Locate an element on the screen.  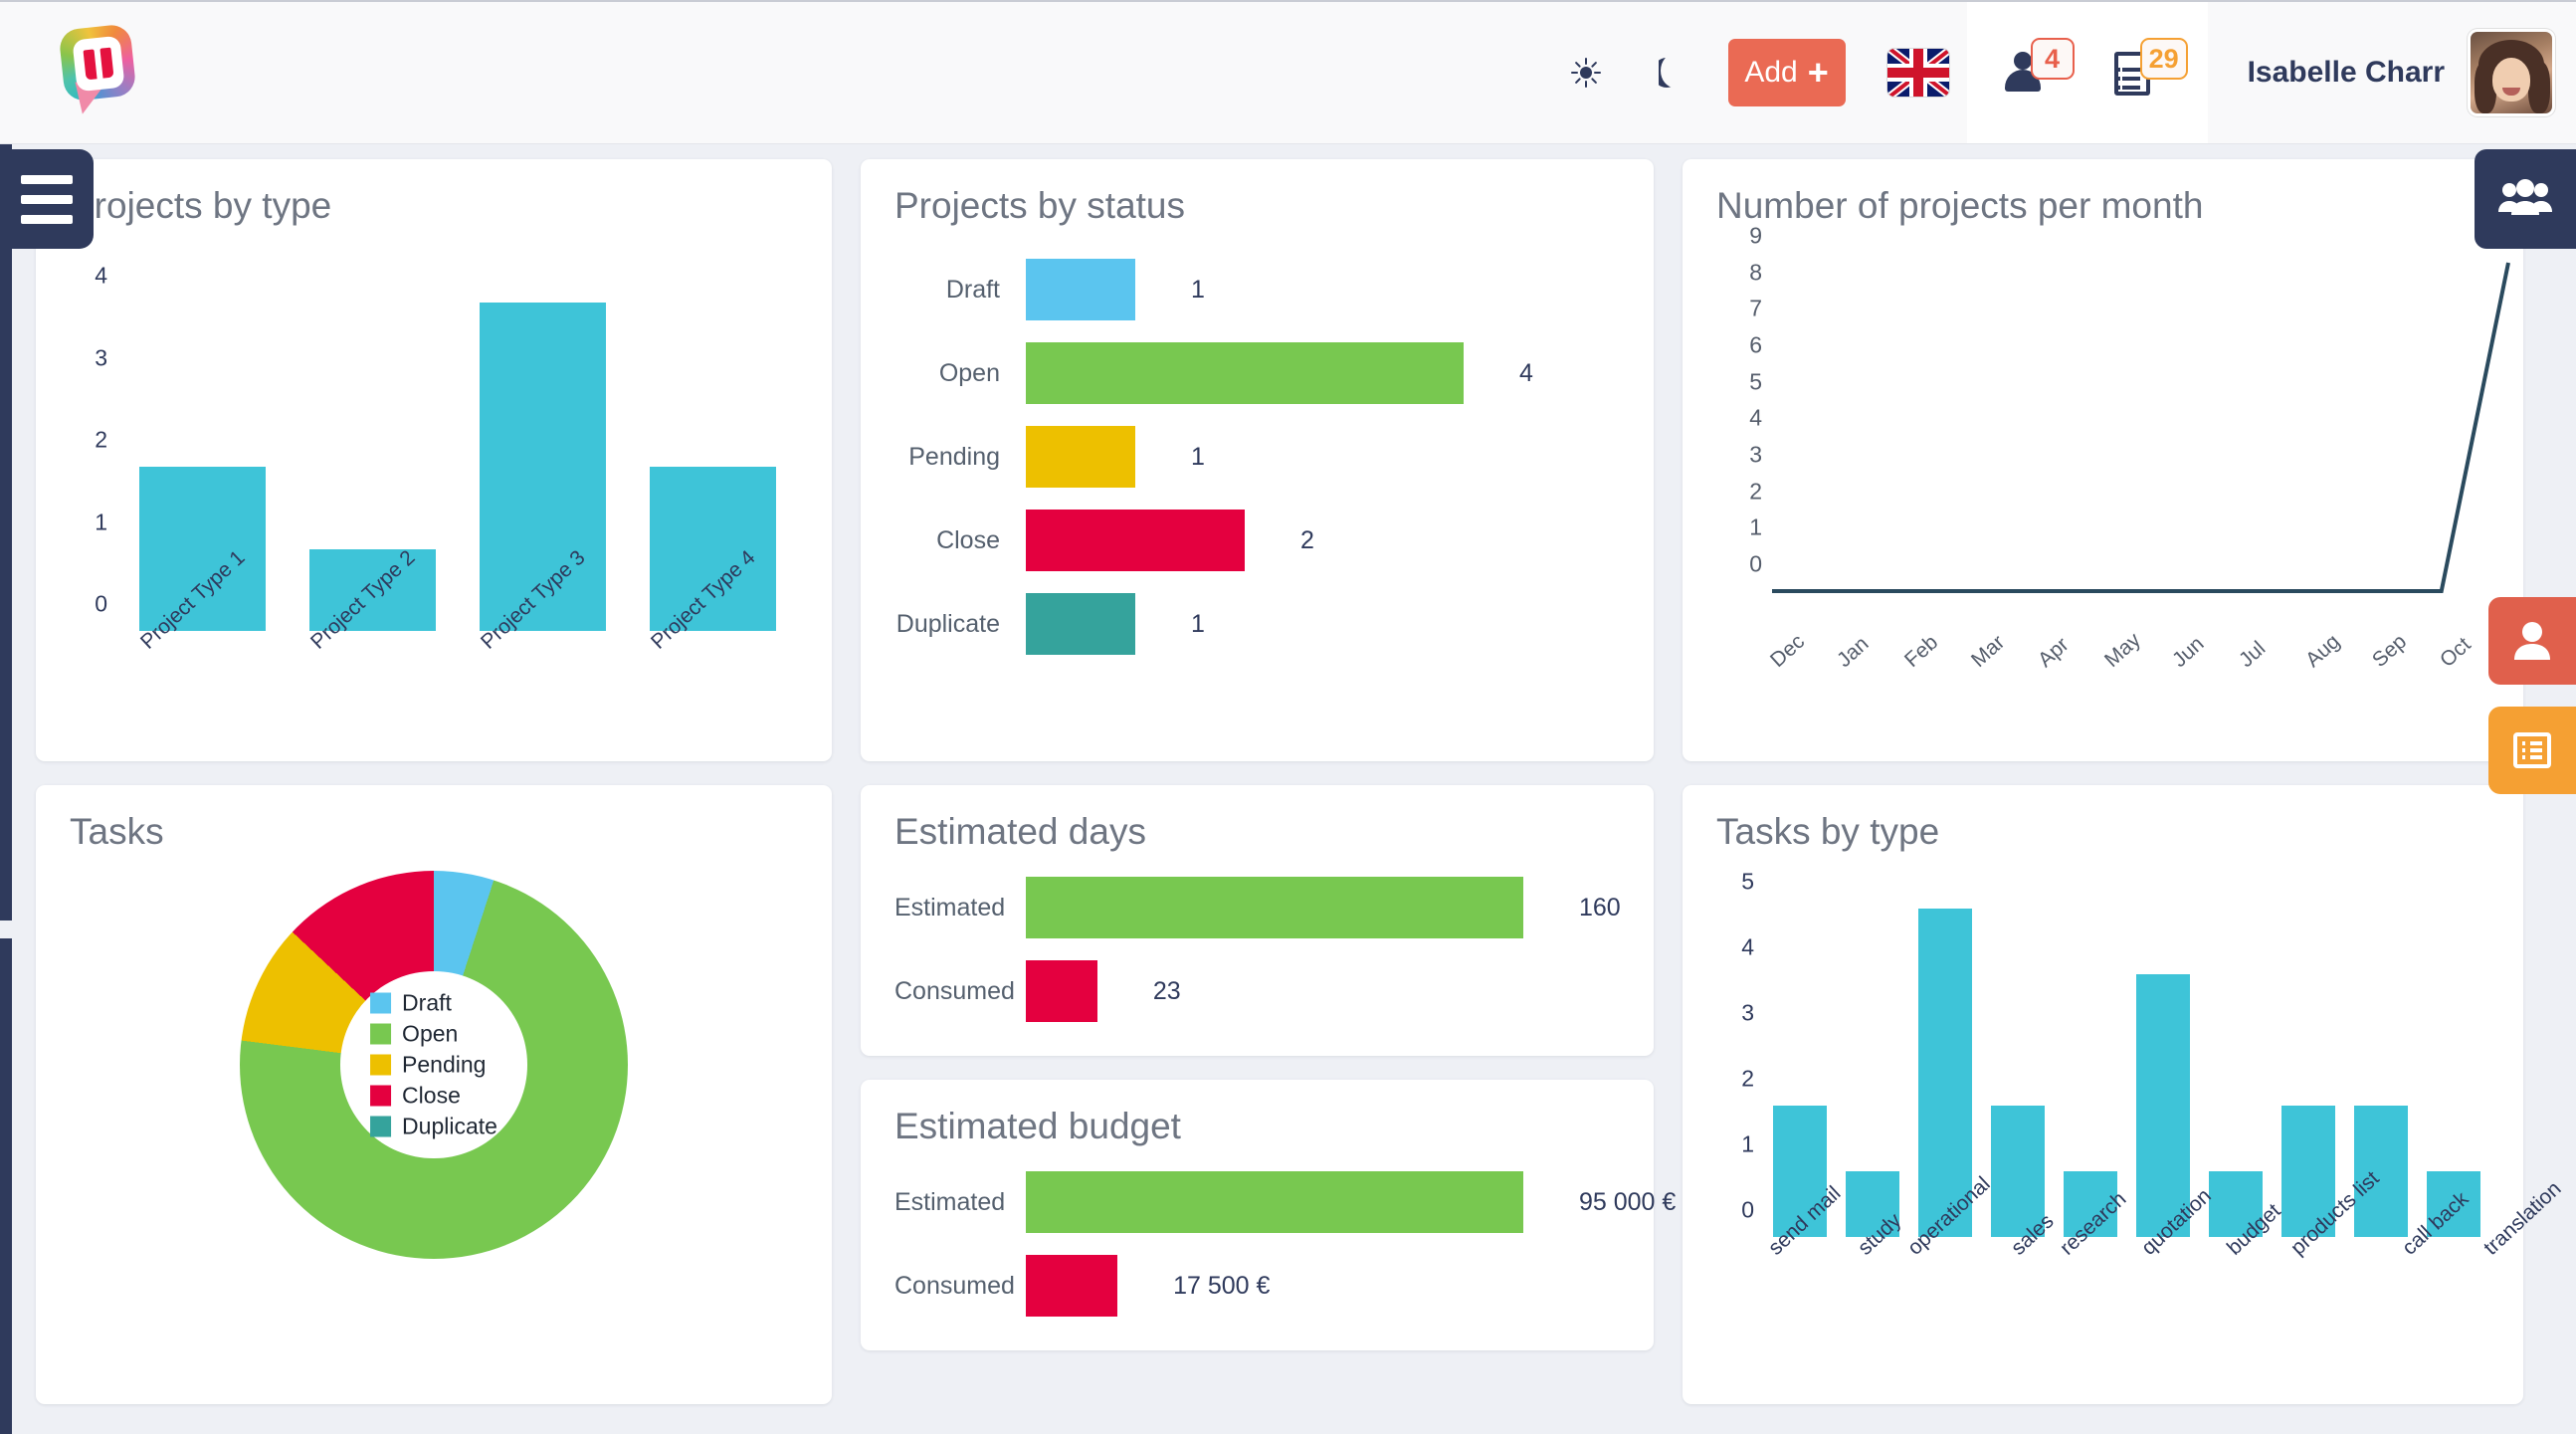
legend-item: Open is located at coordinates (433, 1034).